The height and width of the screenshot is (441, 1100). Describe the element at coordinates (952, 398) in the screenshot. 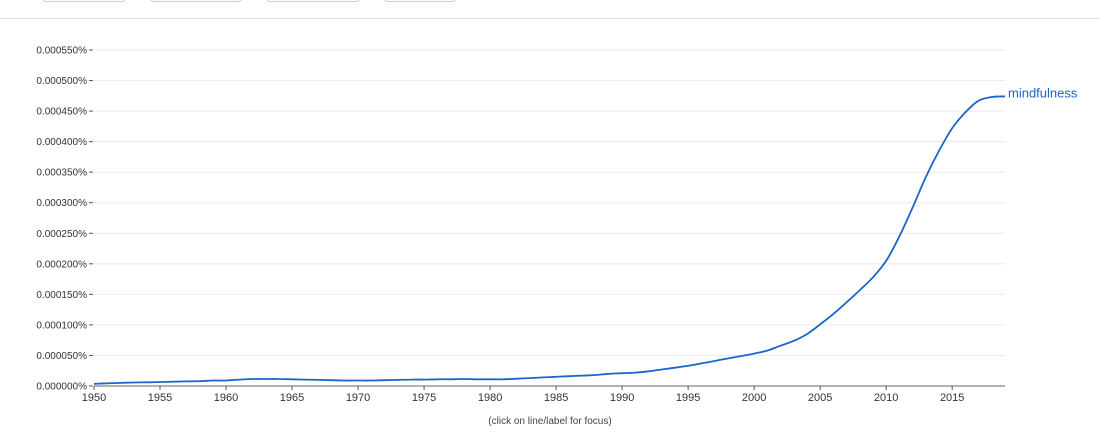

I see `x-tick-label: 2015` at that location.